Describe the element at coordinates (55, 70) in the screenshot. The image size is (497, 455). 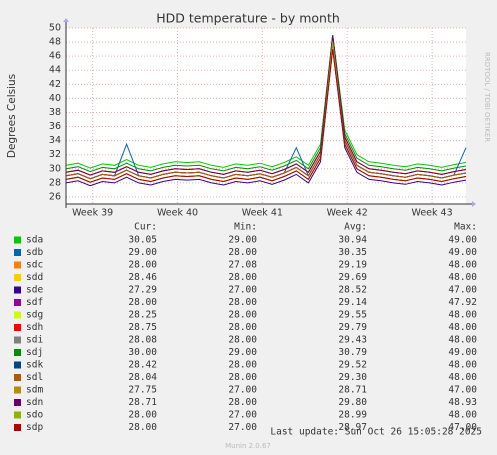
I see `y-tick-label: 44` at that location.